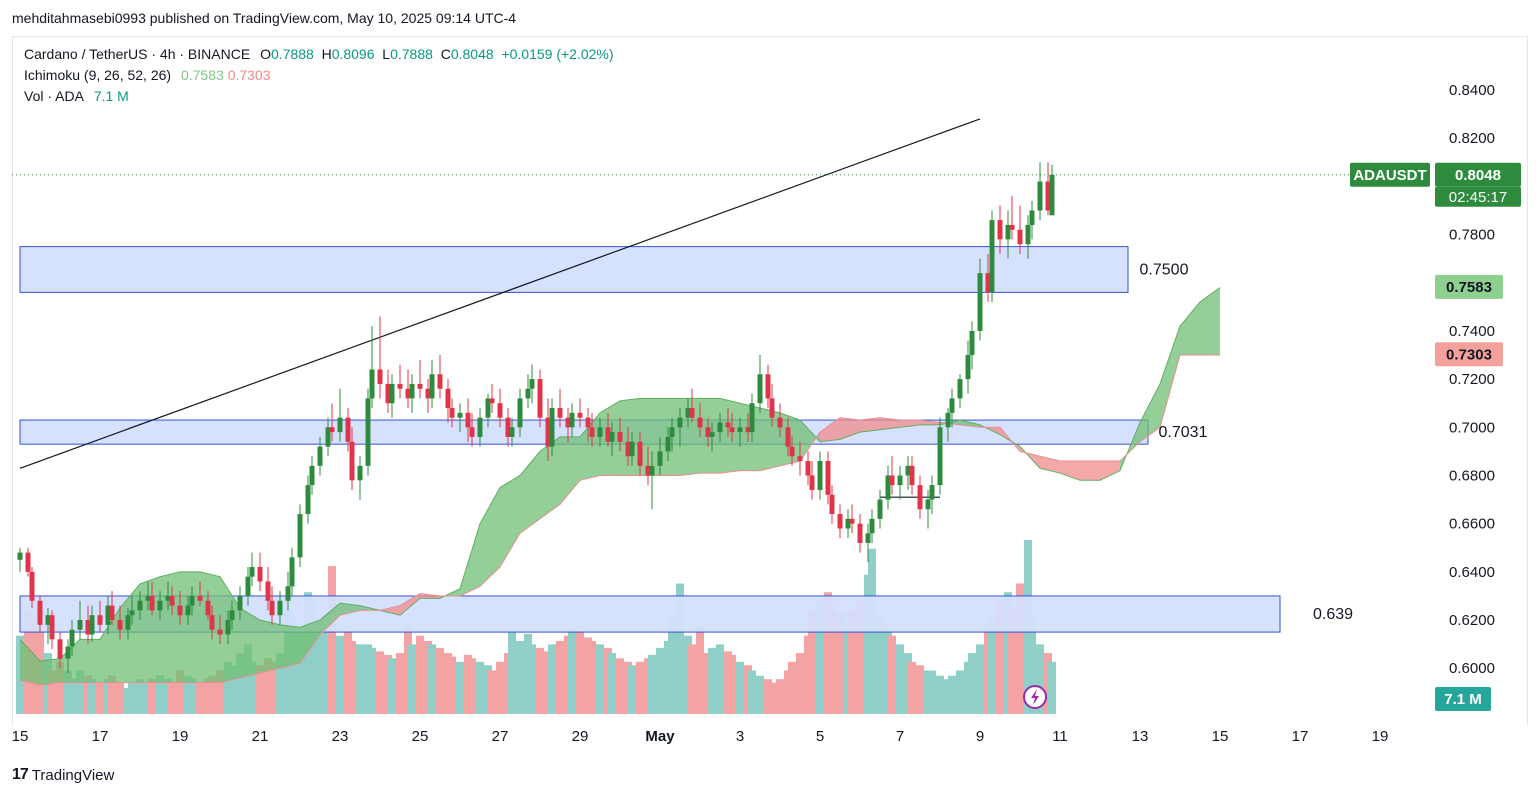 The width and height of the screenshot is (1538, 798). Describe the element at coordinates (1472, 331) in the screenshot. I see `y-axis-tick-label: 0.7400` at that location.